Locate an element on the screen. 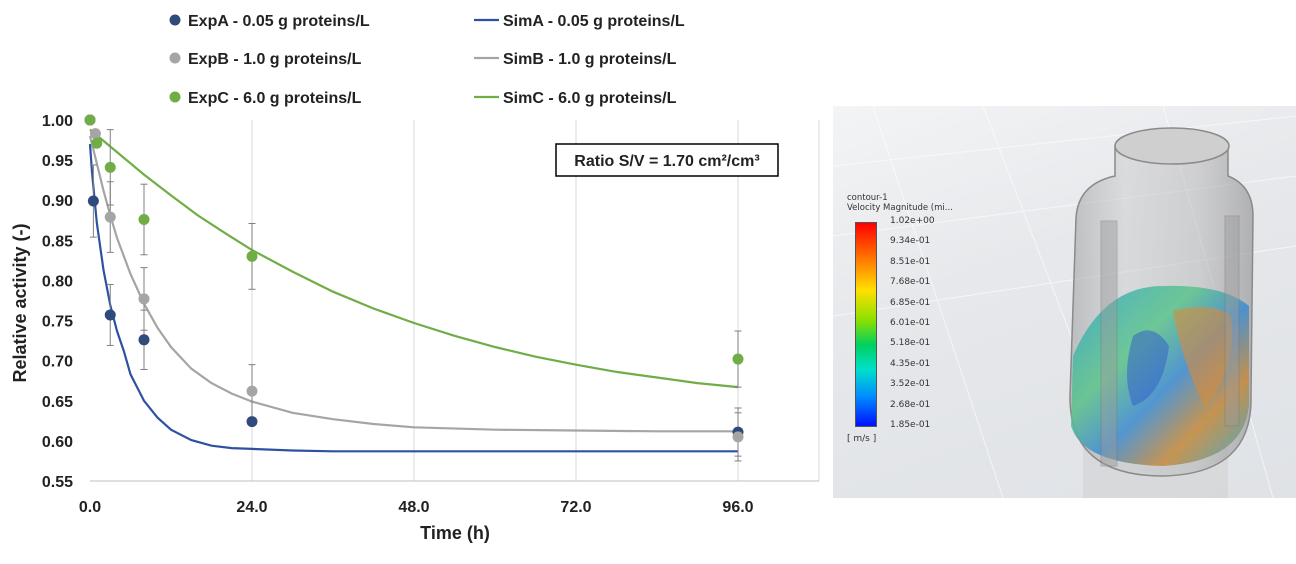 This screenshot has width=1296, height=564. colorbar-tick-label: 6.01e-01 is located at coordinates (910, 323).